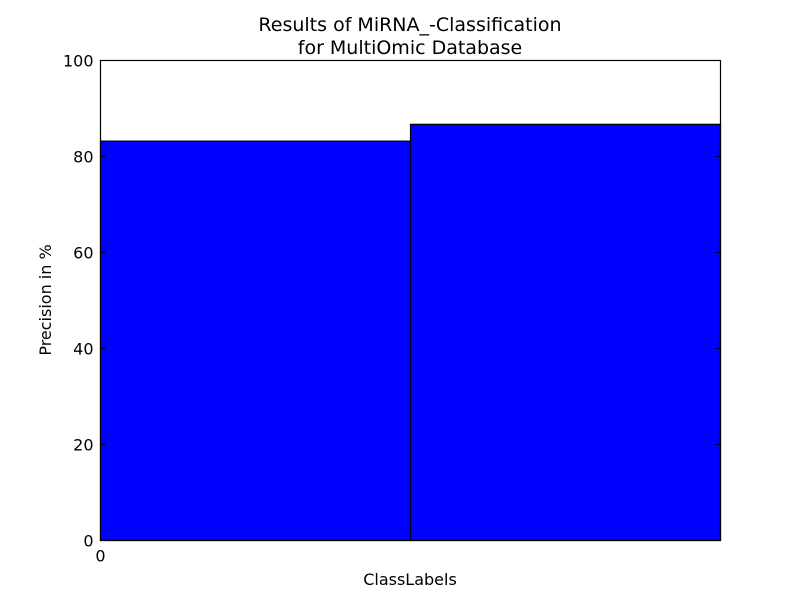  What do you see at coordinates (83, 157) in the screenshot?
I see `y-tick-label: 80` at bounding box center [83, 157].